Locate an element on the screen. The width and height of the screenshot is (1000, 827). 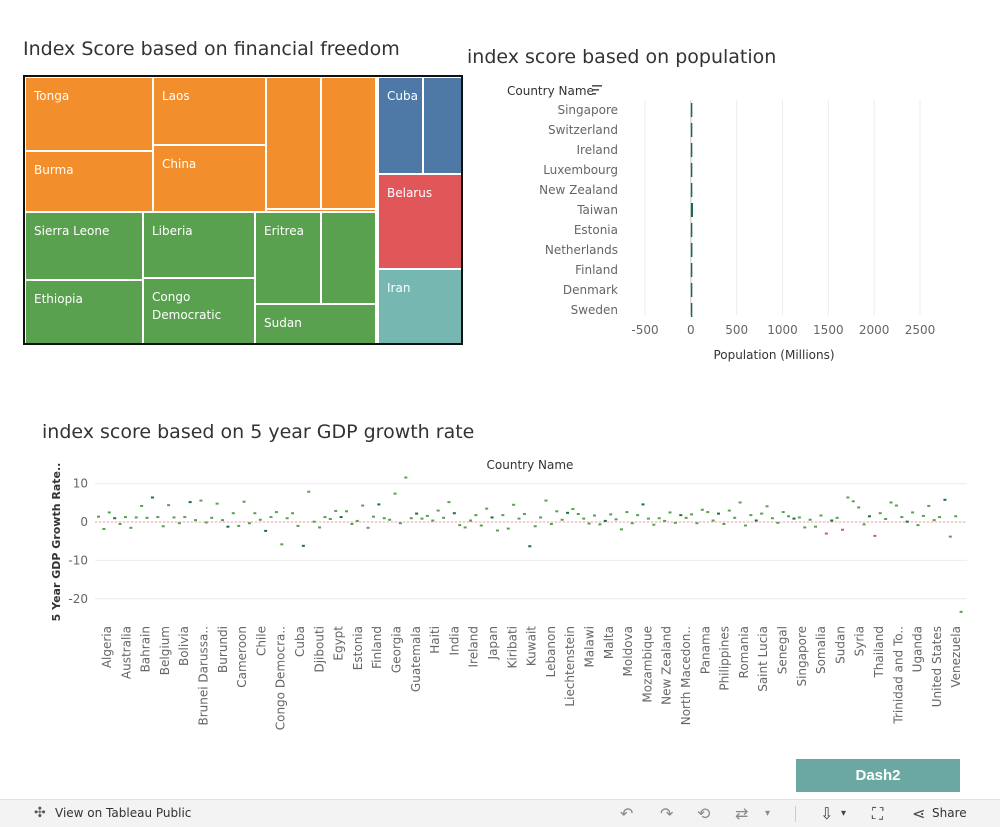
download-dropdown-icon: ▾ is located at coordinates (844, 813).